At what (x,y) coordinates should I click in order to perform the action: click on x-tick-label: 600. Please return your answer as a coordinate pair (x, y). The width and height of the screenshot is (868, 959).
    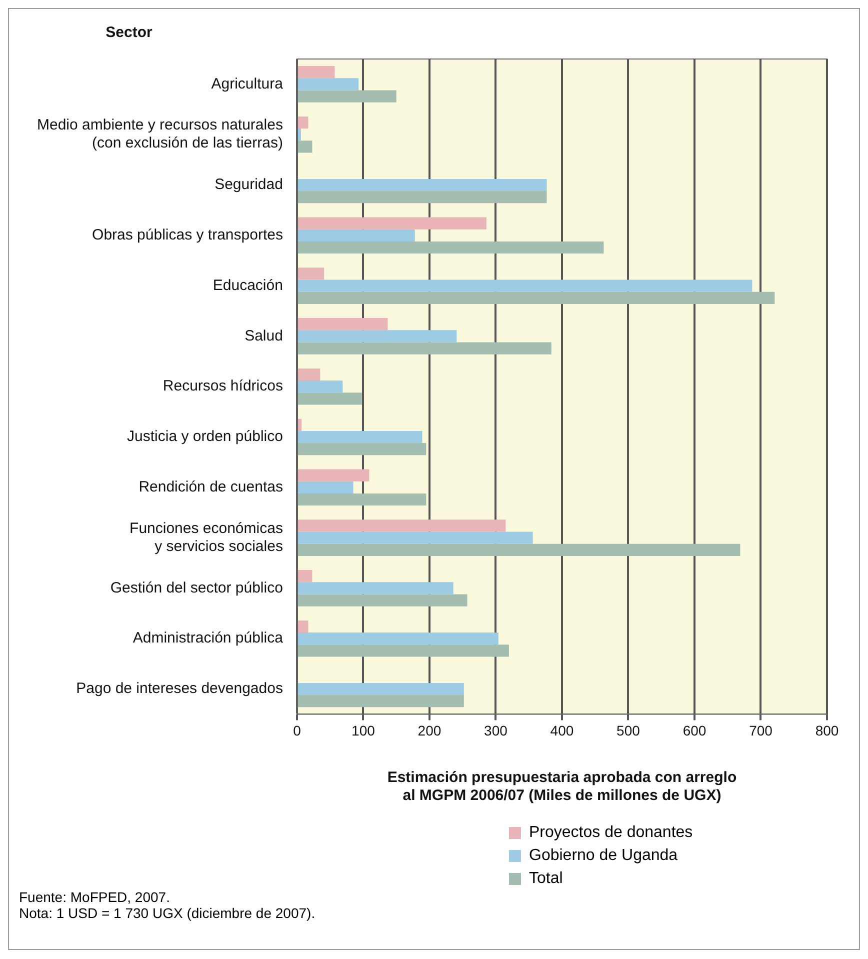
    Looking at the image, I should click on (694, 730).